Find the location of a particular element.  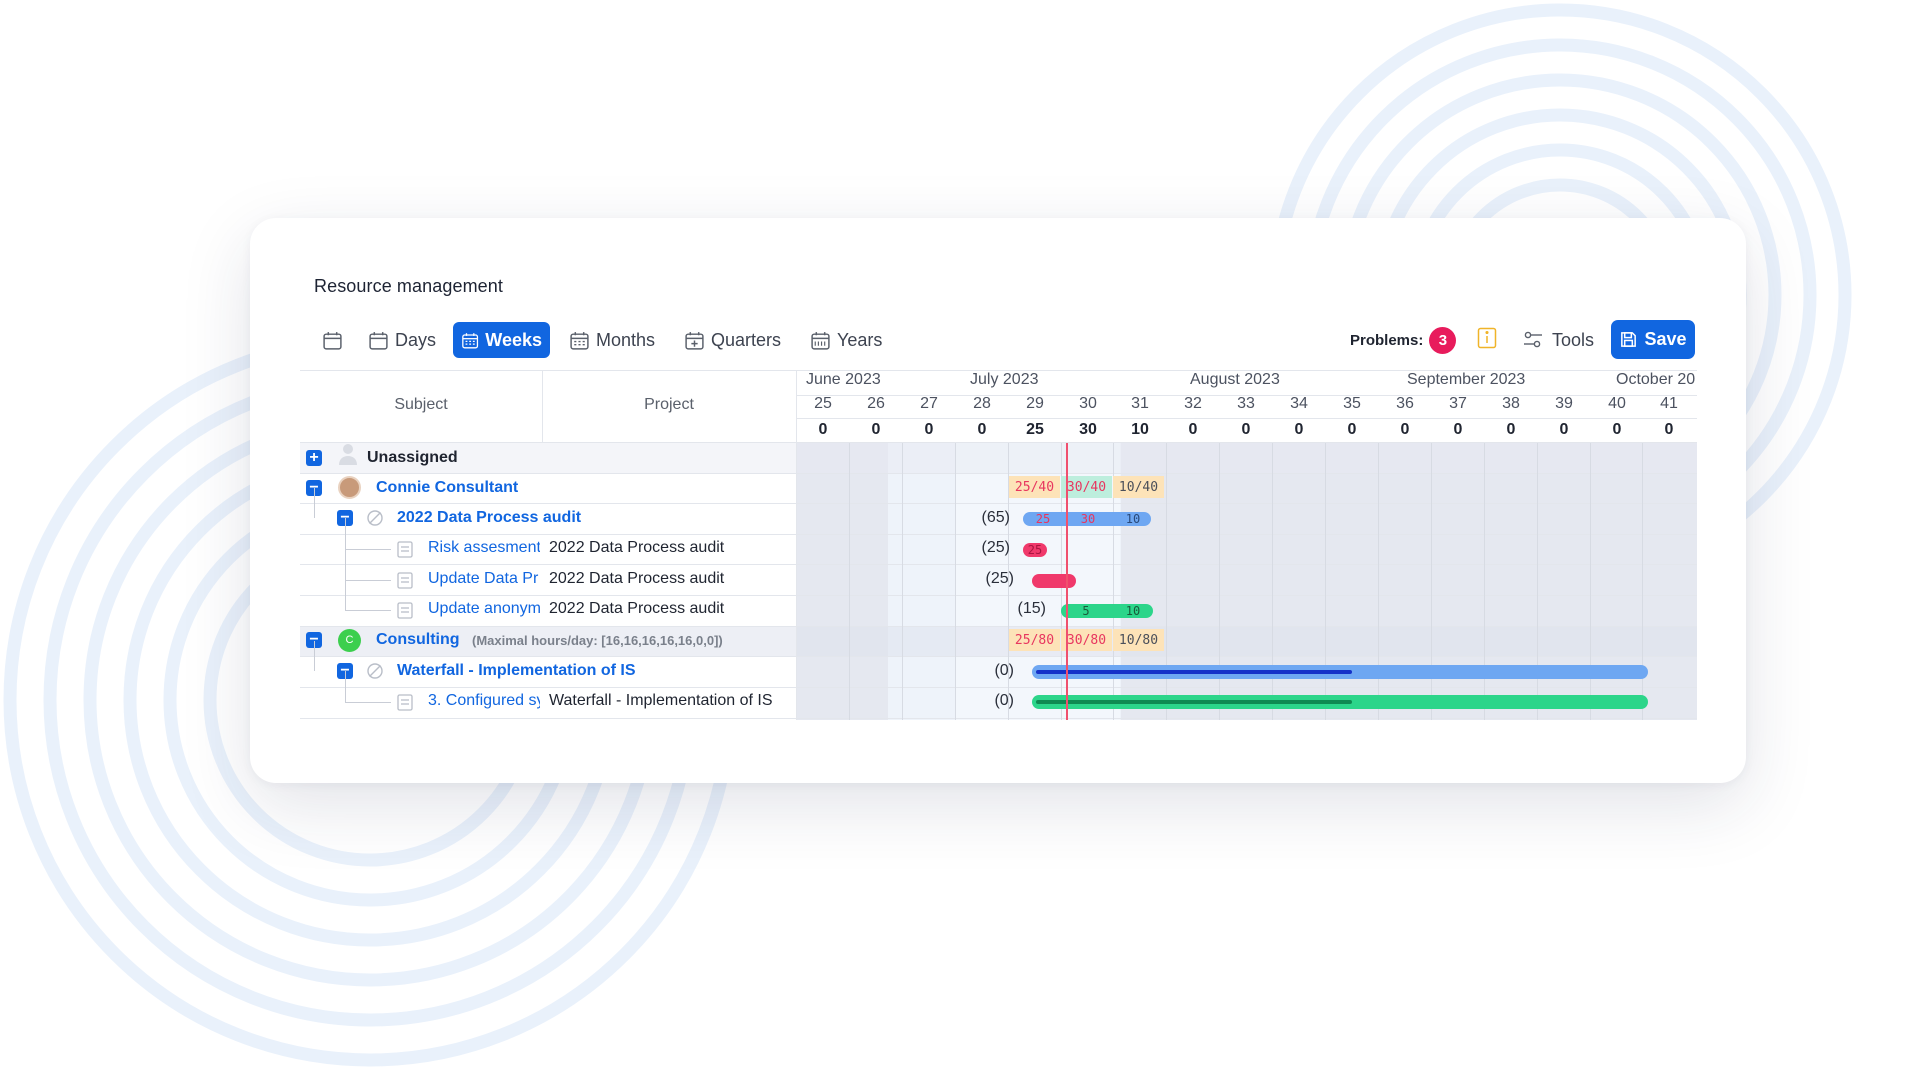

task-risk-label: Risk assesment is located at coordinates (484, 547).